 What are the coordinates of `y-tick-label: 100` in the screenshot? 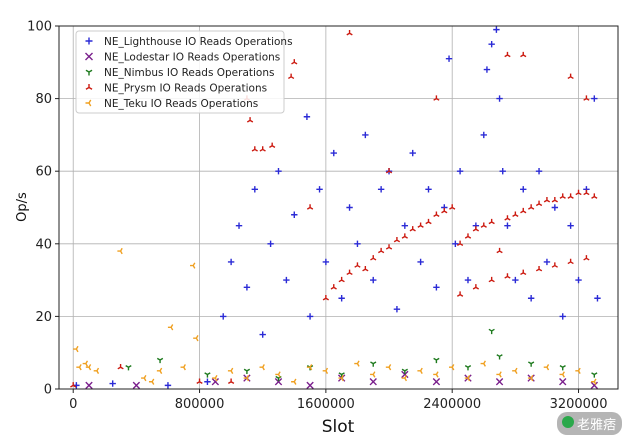 It's located at (39, 27).